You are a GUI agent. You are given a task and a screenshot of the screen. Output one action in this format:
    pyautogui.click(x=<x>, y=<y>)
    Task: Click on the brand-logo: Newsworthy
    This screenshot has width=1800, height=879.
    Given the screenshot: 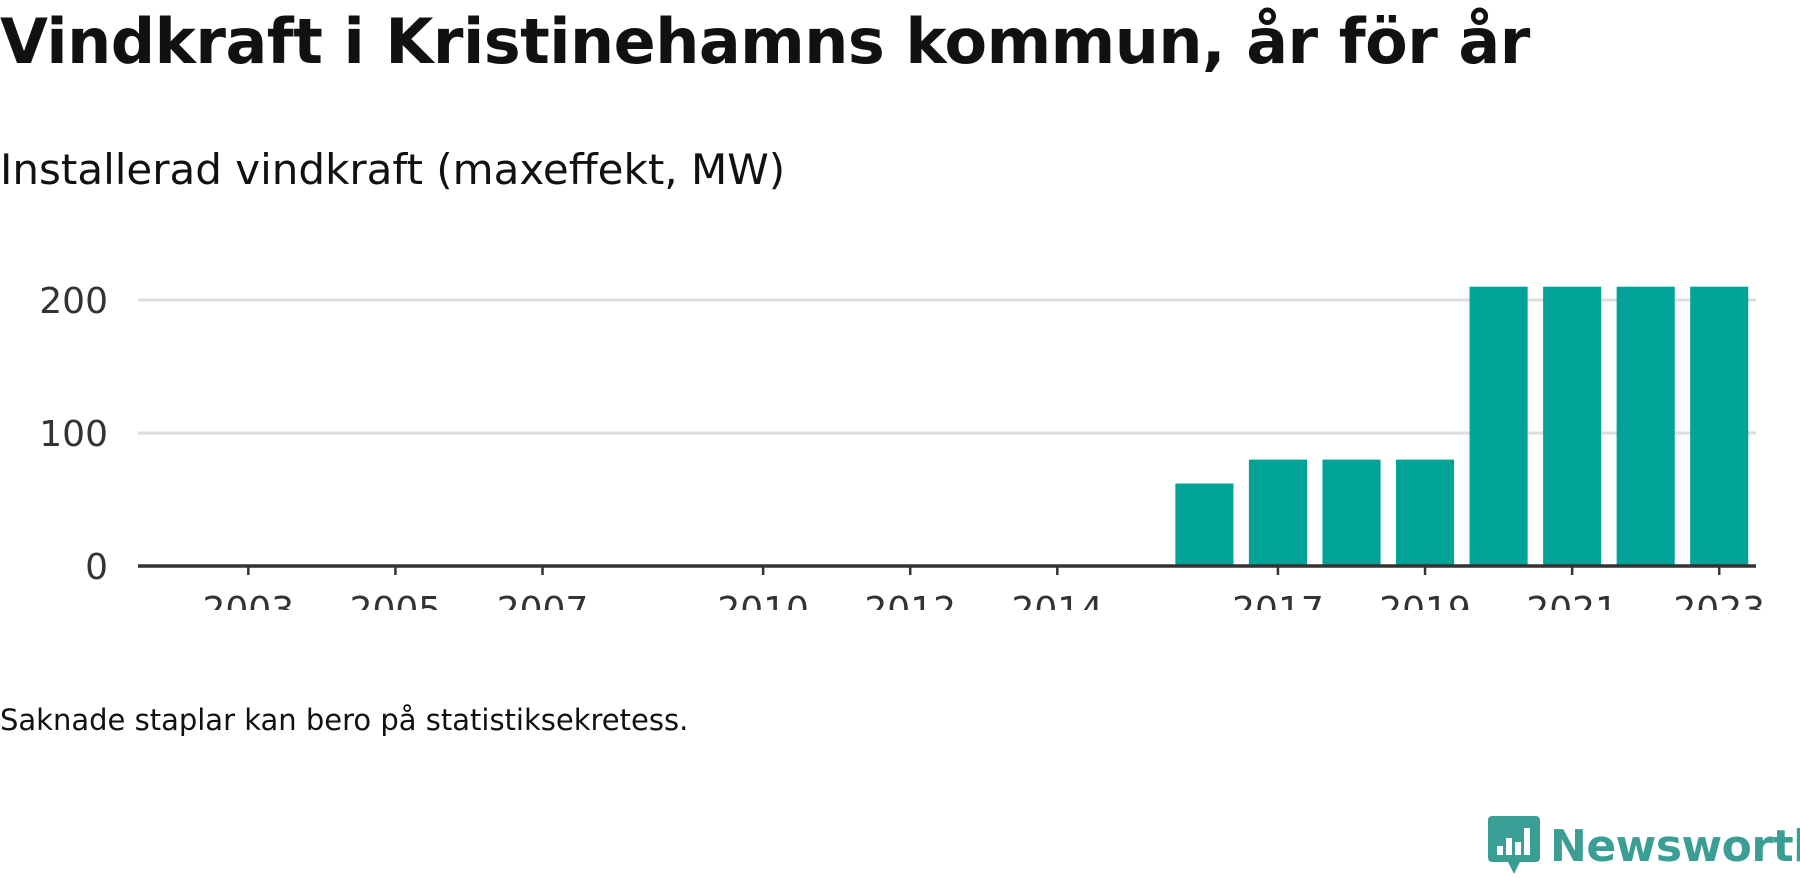 What is the action you would take?
    pyautogui.click(x=1644, y=847)
    